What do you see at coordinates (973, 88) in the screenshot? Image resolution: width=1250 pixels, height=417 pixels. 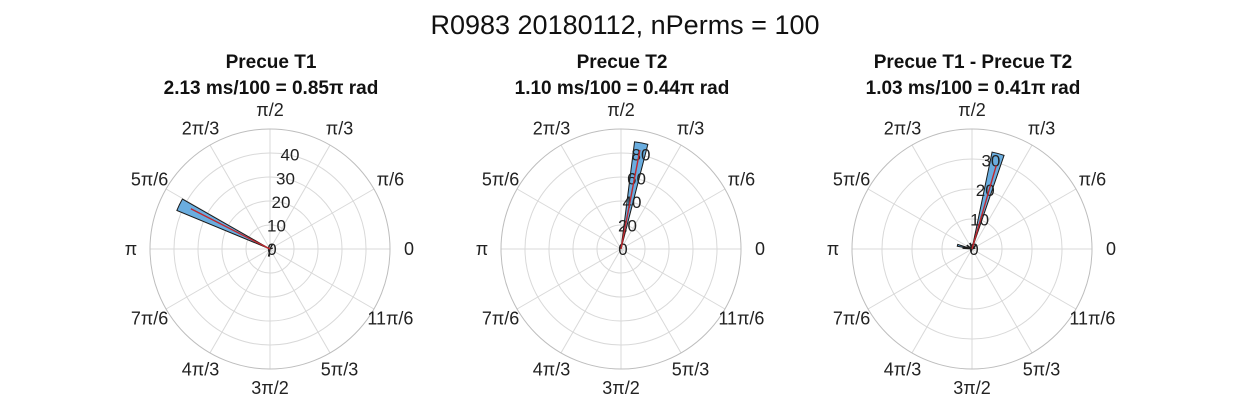 I see `plot3-subtitle: 1.03 ms/100 = 0.41π rad` at bounding box center [973, 88].